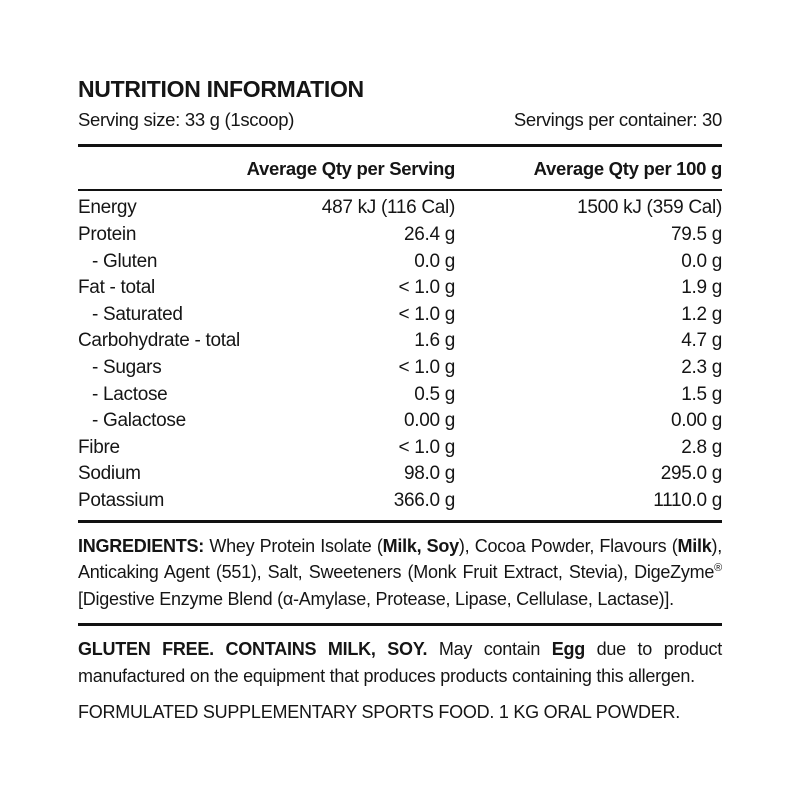  Describe the element at coordinates (221, 89) in the screenshot. I see `page-title: NUTRITION INFORMATION` at that location.